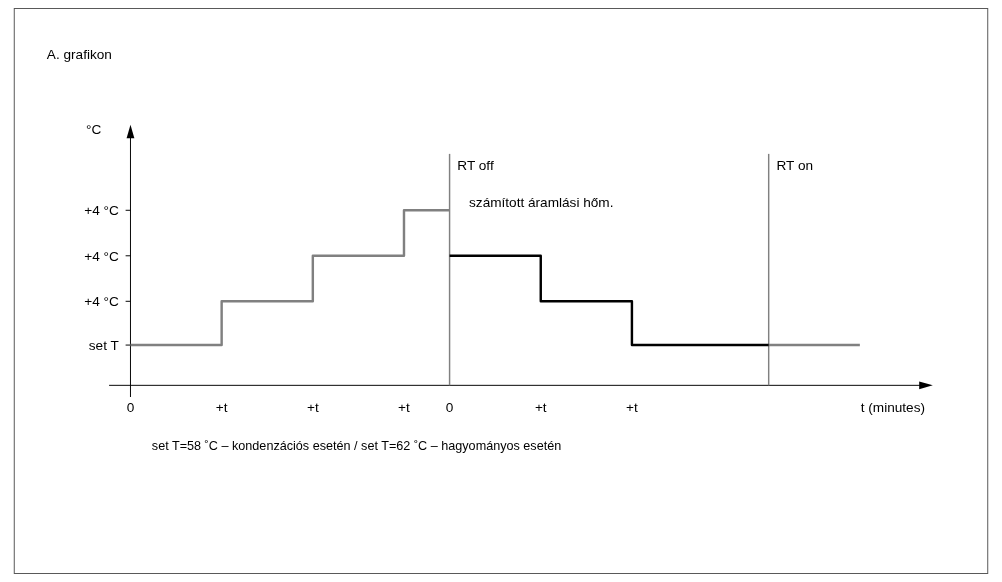 Image resolution: width=1002 pixels, height=582 pixels. Describe the element at coordinates (356, 445) in the screenshot. I see `text: set T=58 ˚C – kondenzációs esetén / set T=62 ˚C – hagyományos esetén` at that location.